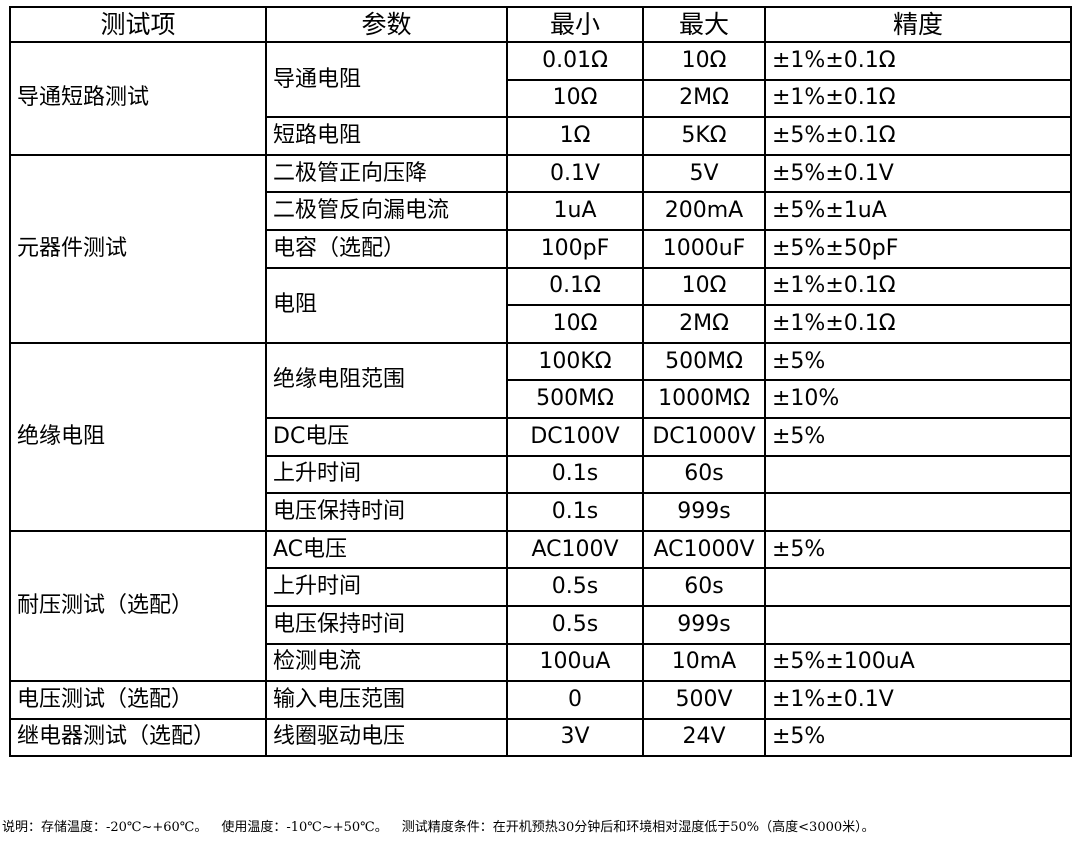  What do you see at coordinates (575, 211) in the screenshot?
I see `min-cell: 1uA` at bounding box center [575, 211].